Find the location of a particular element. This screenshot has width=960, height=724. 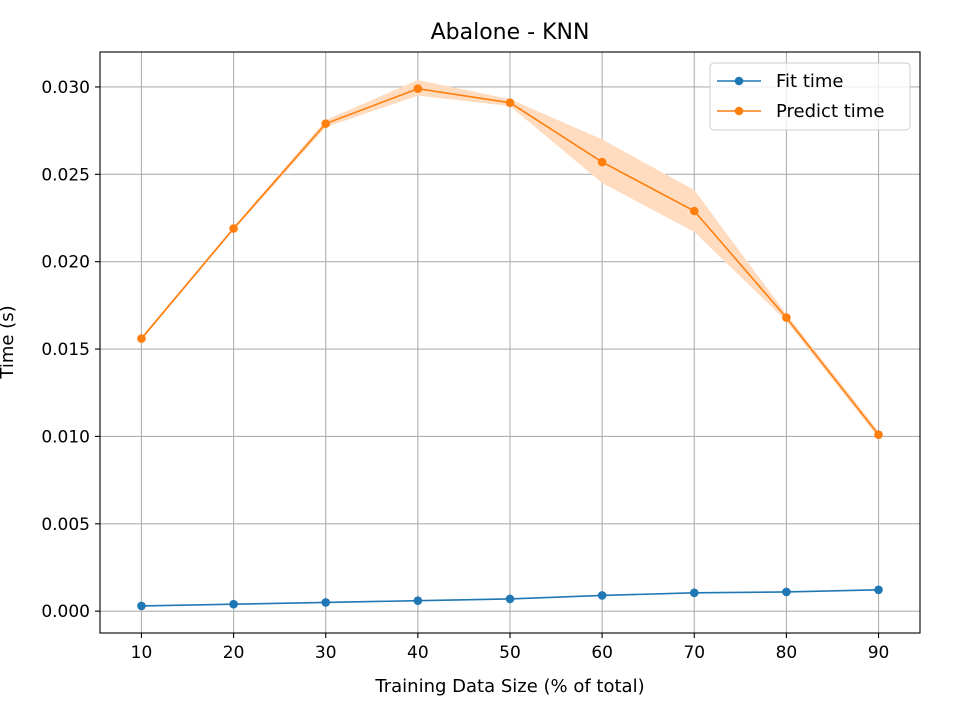

fit-time-legend-marker is located at coordinates (739, 81).